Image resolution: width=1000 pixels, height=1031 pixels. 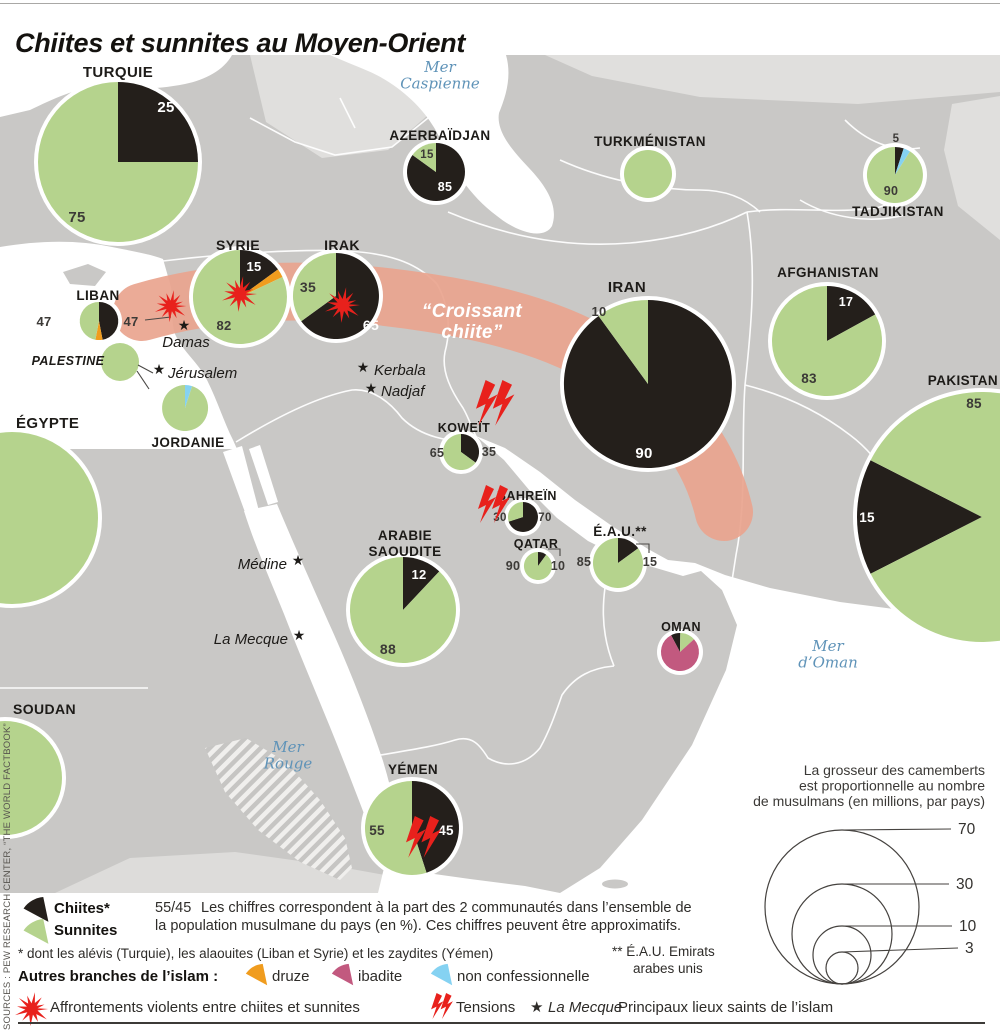 I want to click on country-label-arabie-saoudite: SAOUDITE, so click(x=405, y=551).